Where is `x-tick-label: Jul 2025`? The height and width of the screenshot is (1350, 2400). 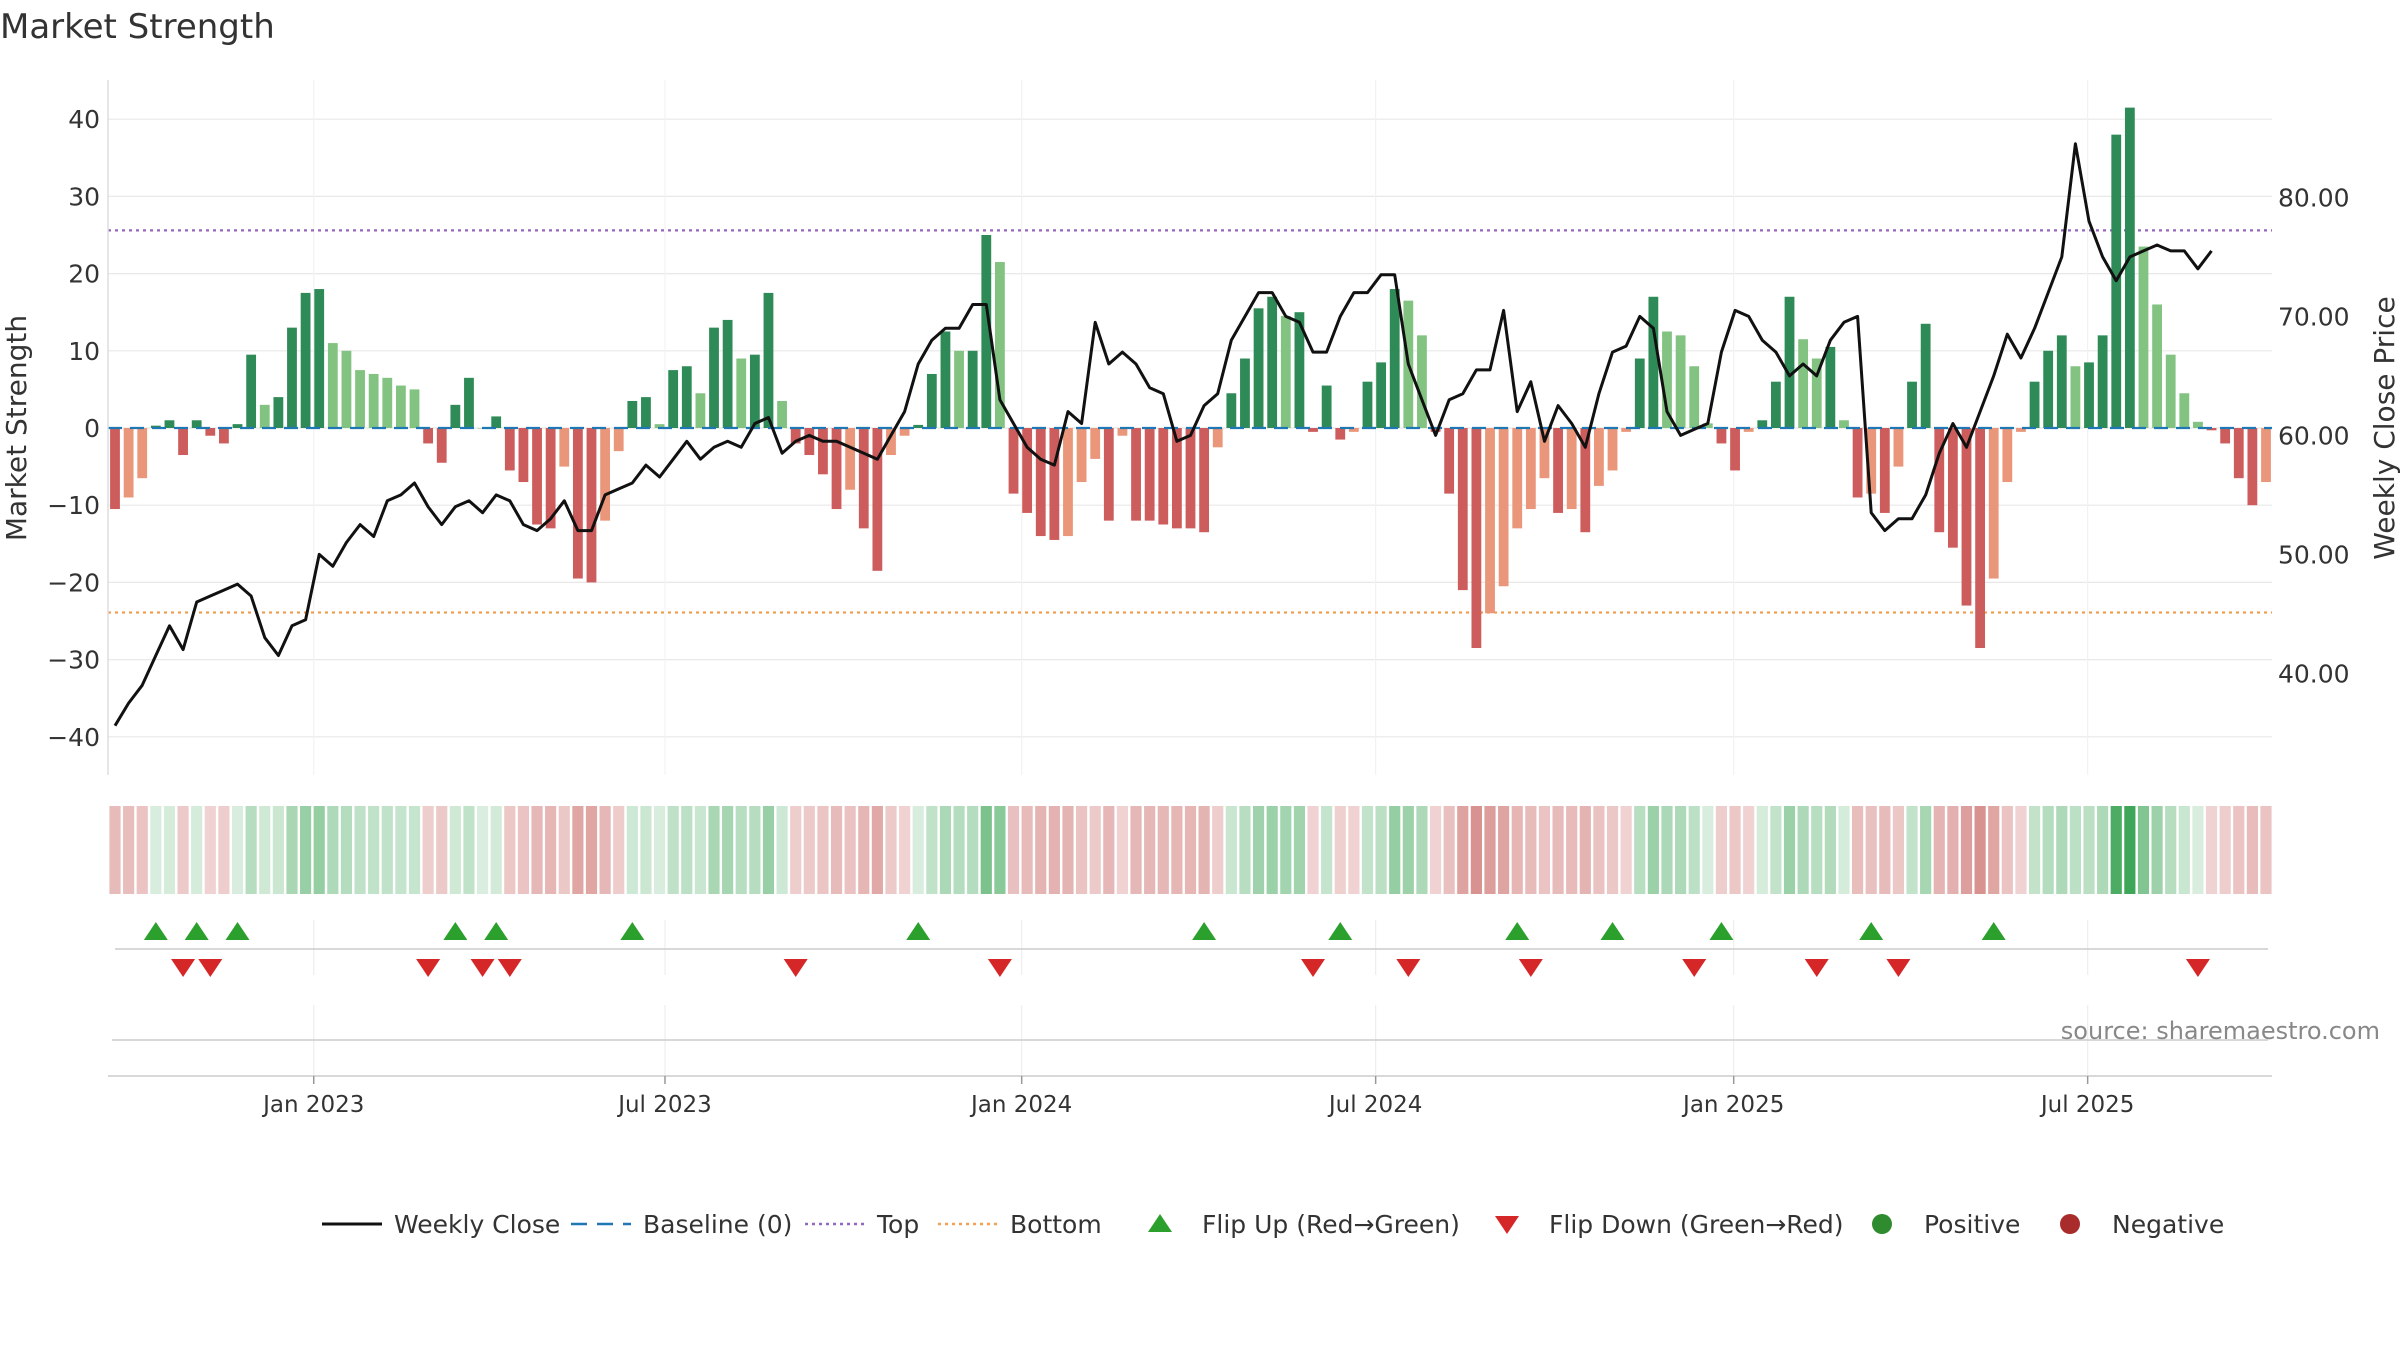 x-tick-label: Jul 2025 is located at coordinates (2087, 1105).